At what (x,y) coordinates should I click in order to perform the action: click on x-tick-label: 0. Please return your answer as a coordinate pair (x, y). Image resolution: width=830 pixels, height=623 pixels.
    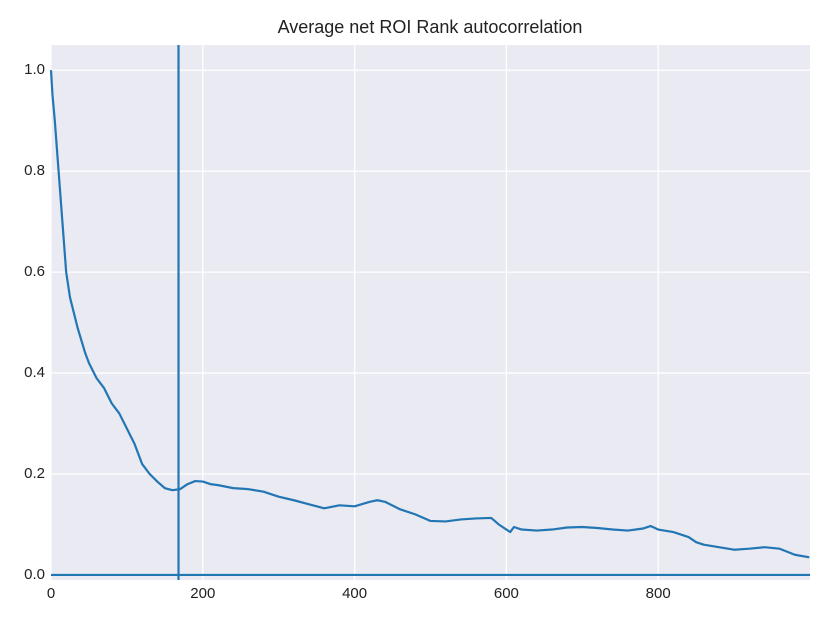
    Looking at the image, I should click on (51, 593).